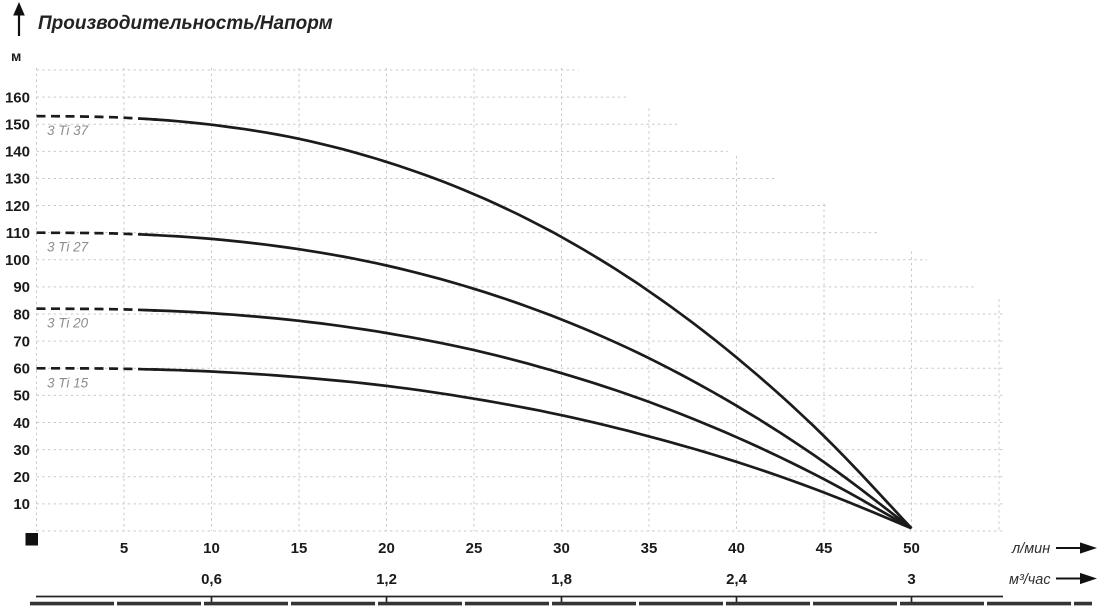  I want to click on x-tick-label-lmin: 30, so click(561, 548).